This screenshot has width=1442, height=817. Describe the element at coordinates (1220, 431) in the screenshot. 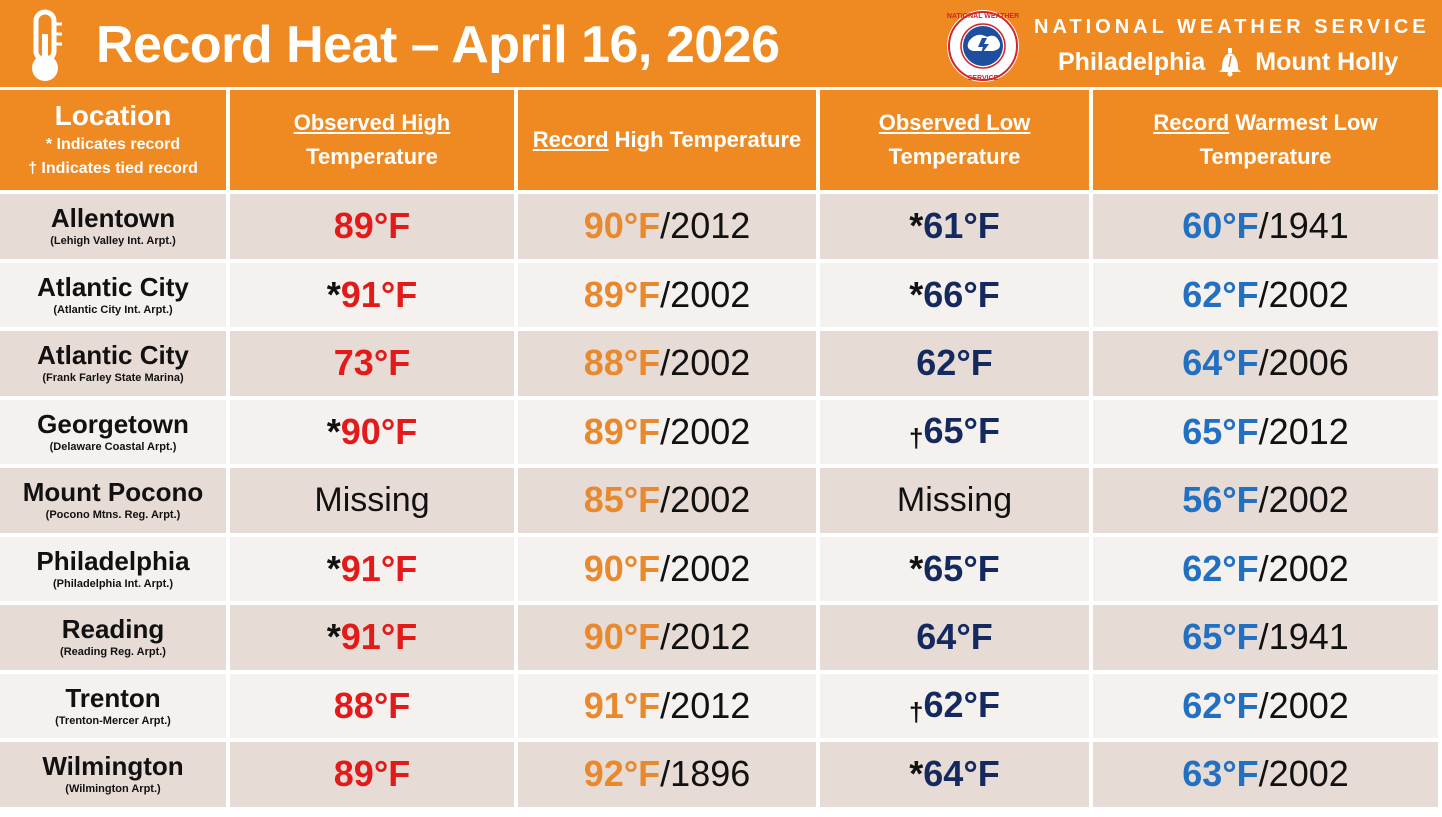

I see `record-low-value: 65°F` at that location.